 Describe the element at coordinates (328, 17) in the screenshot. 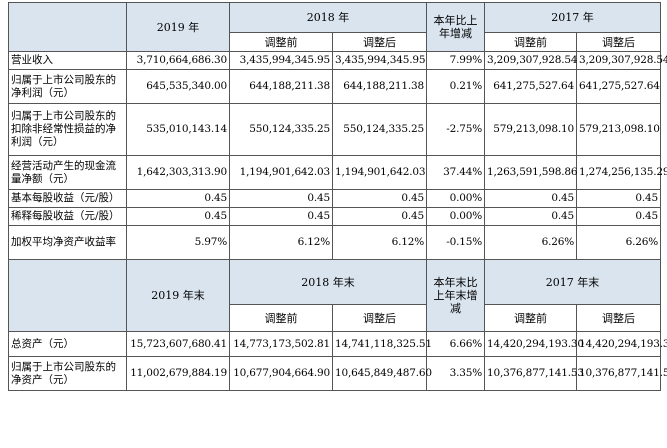

I see `header-2018: 2018 年` at that location.